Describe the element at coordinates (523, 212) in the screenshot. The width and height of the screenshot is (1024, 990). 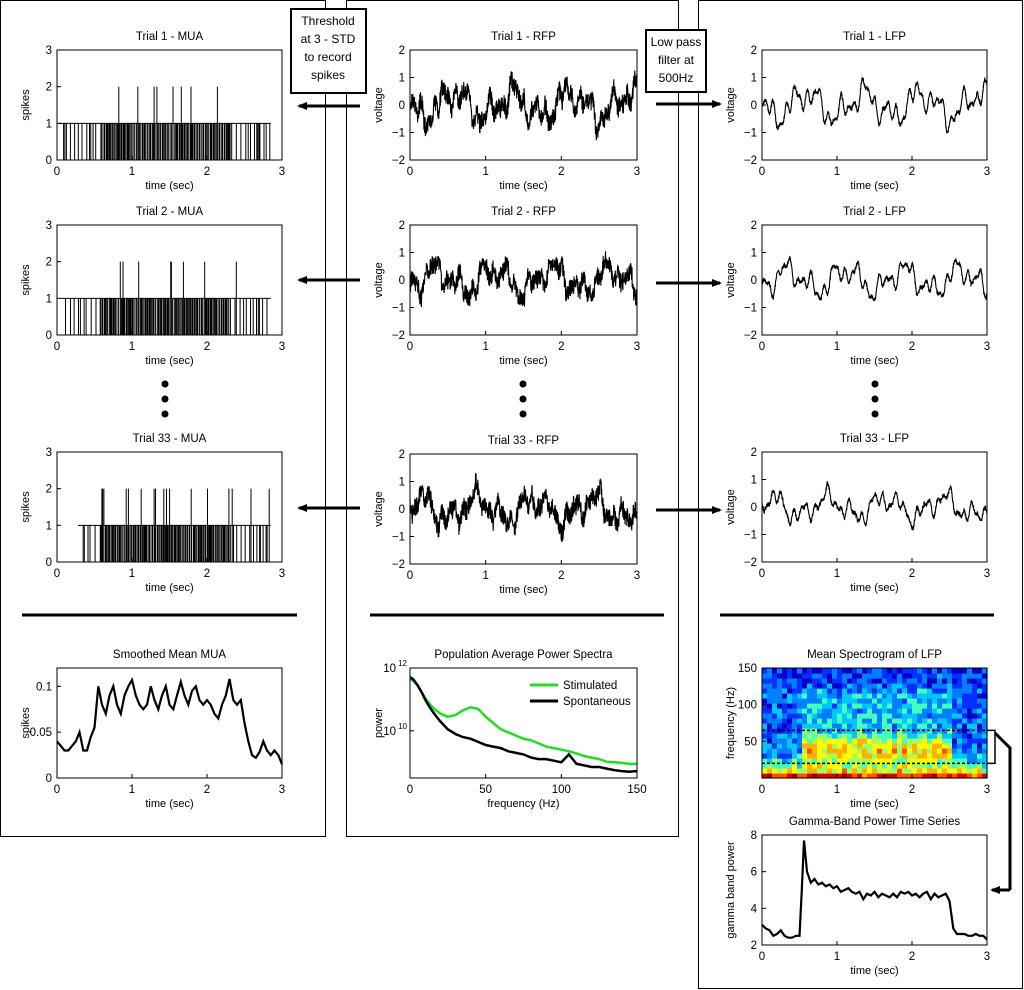
I see `chart-title: Trial 2 - RFP` at that location.